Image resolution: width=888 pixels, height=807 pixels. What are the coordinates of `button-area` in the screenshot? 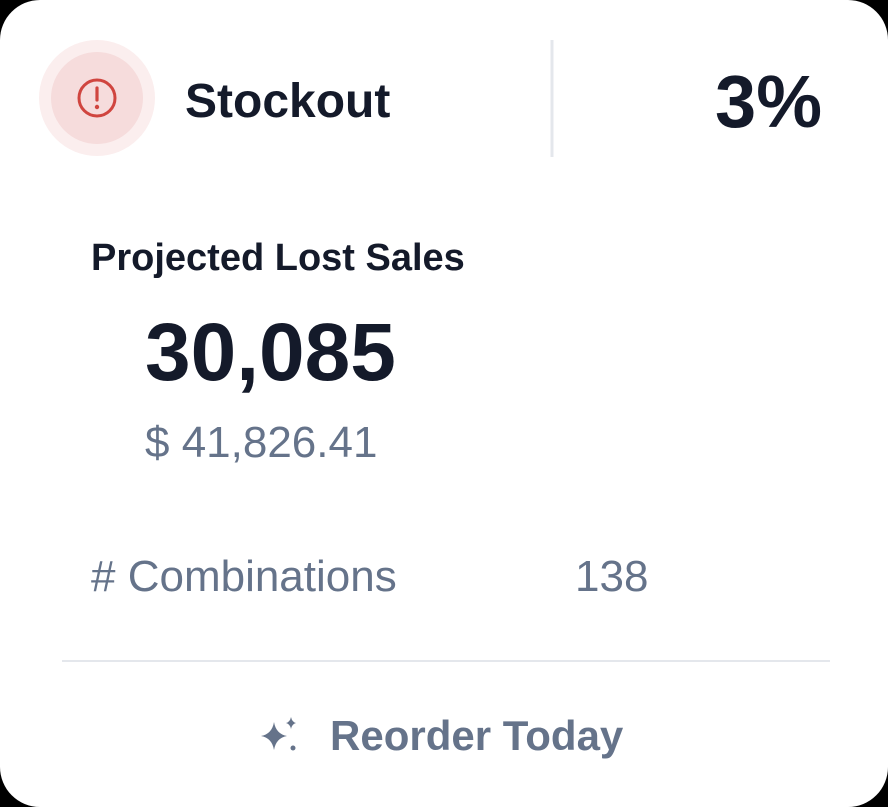 It's located at (450, 735).